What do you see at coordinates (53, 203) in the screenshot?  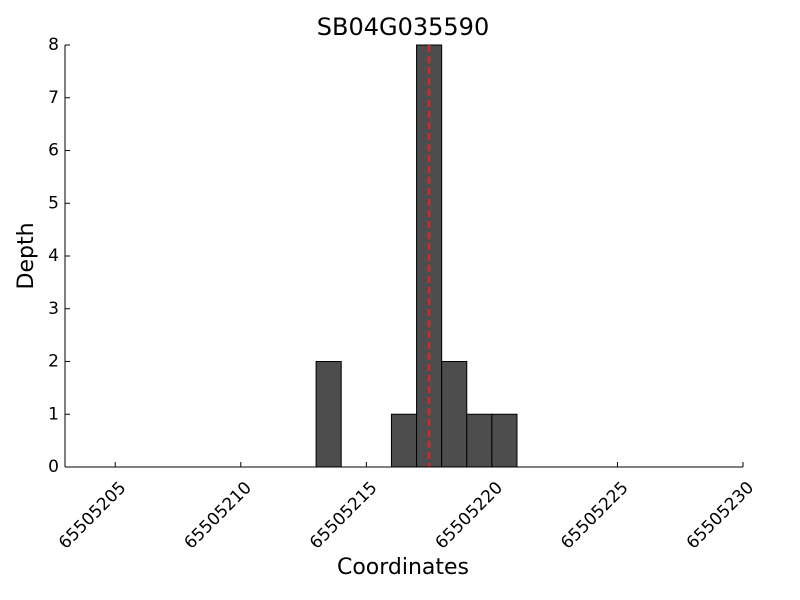 I see `y-tick-label: 5` at bounding box center [53, 203].